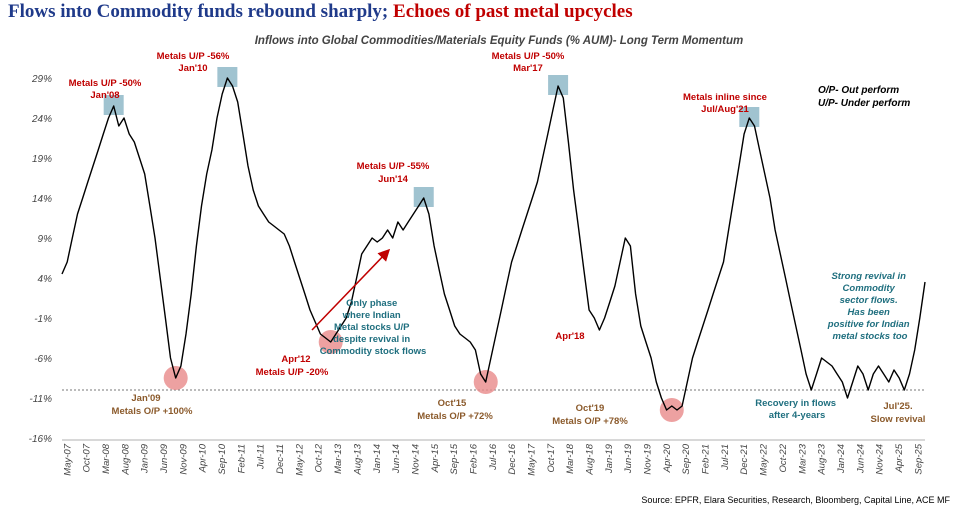 The width and height of the screenshot is (964, 512). Describe the element at coordinates (371, 315) in the screenshot. I see `annotation-only-phase-line-2: where Indian` at that location.